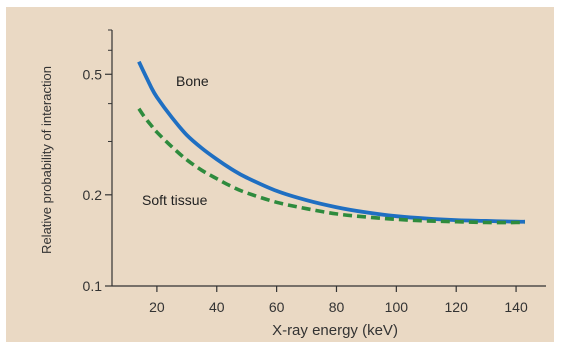 This screenshot has width=562, height=349. I want to click on x-tick-label: 20, so click(157, 307).